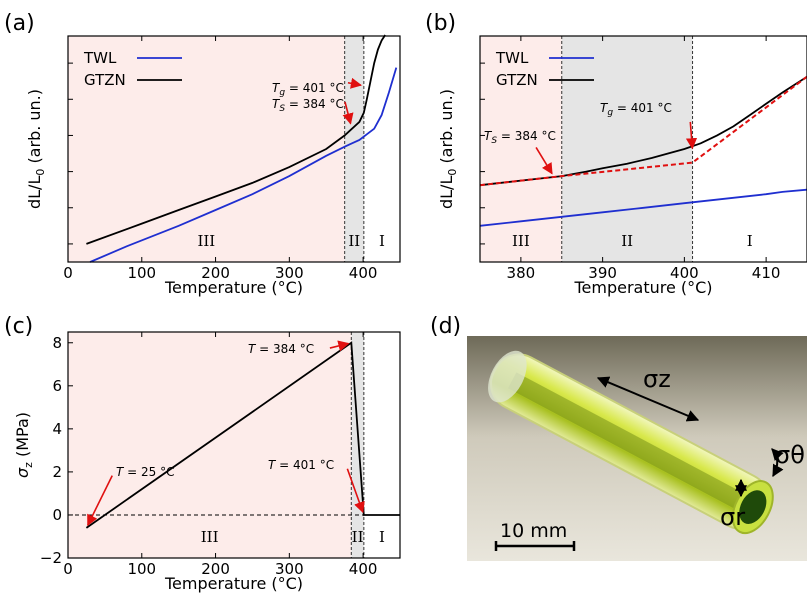 This screenshot has width=807, height=598. I want to click on x-tick-label: 410, so click(766, 273).